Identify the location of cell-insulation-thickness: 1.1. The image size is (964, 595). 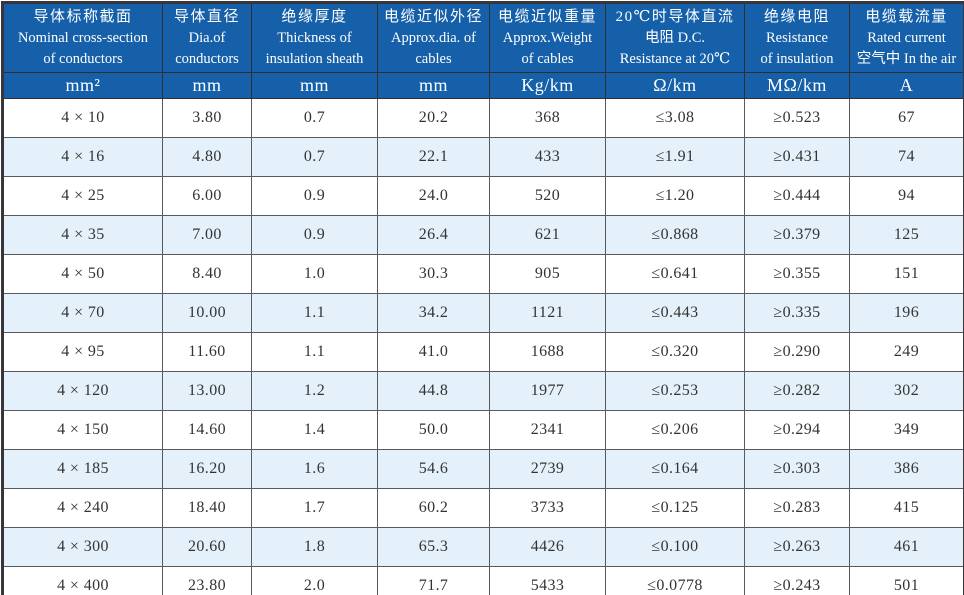
(314, 313).